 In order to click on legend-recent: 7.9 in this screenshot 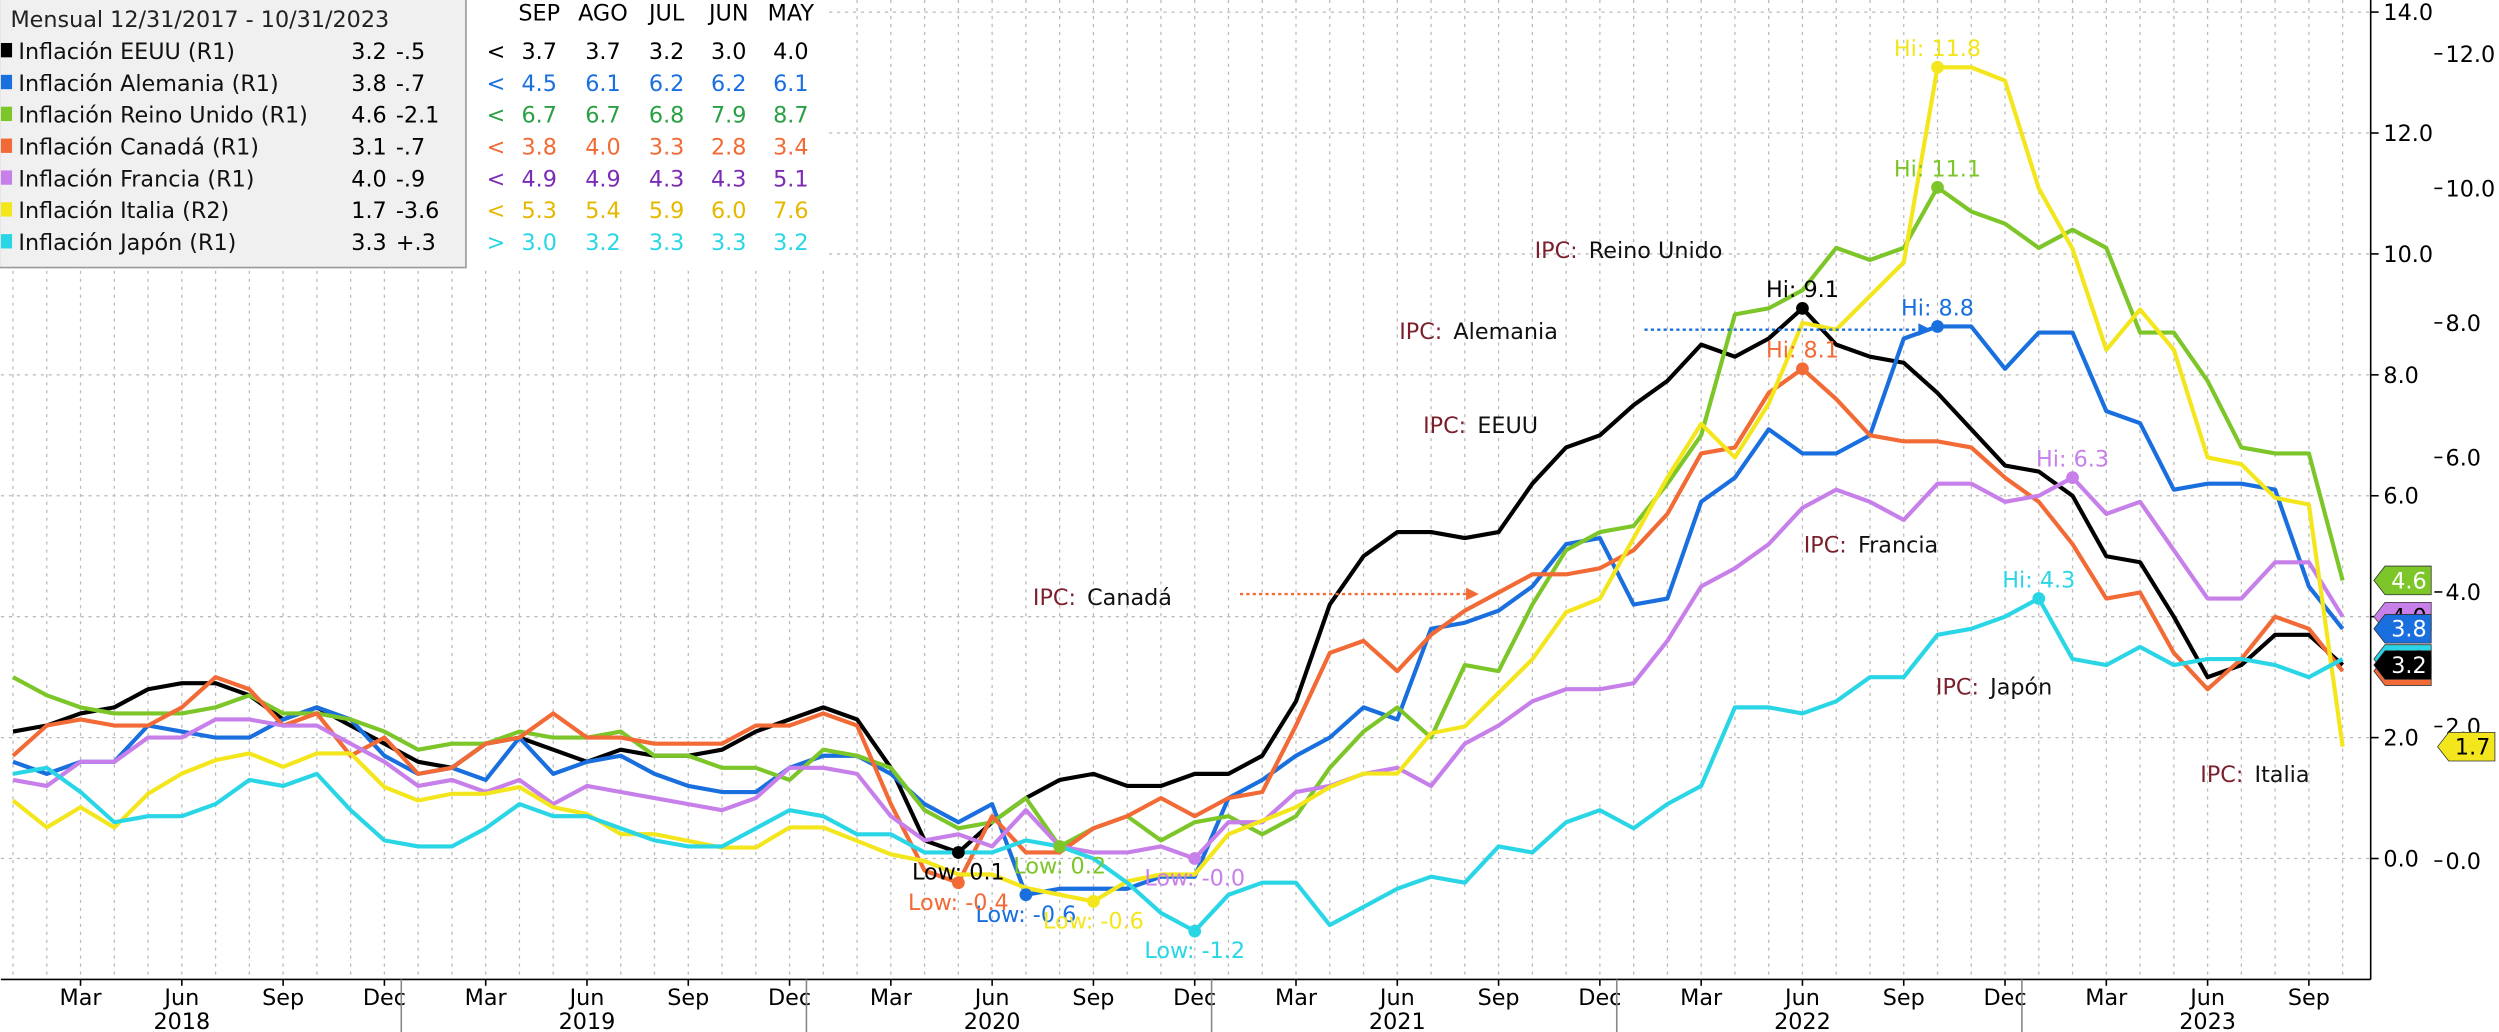, I will do `click(728, 116)`.